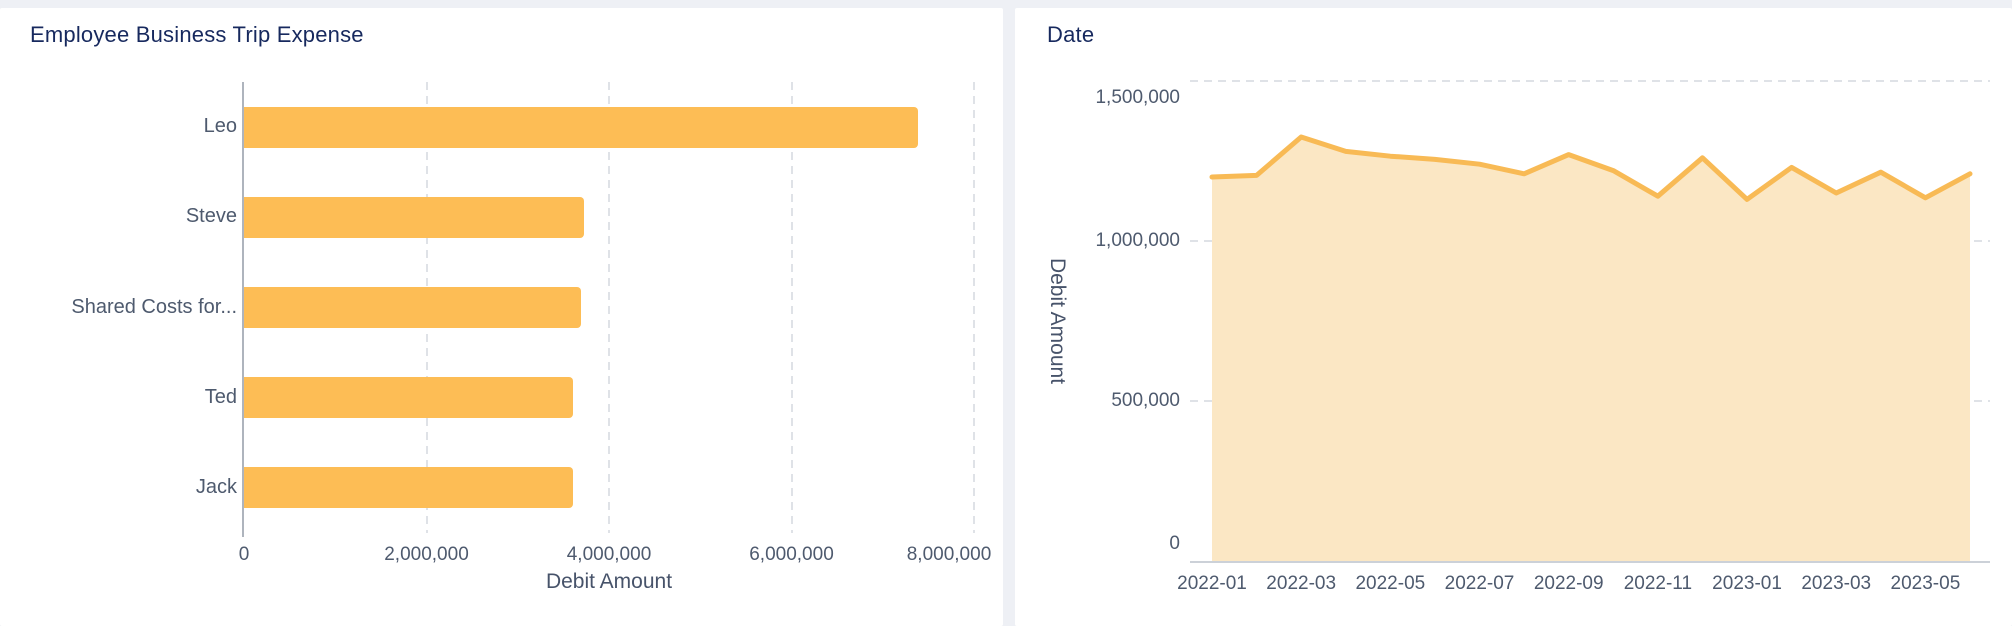 The height and width of the screenshot is (626, 2012). What do you see at coordinates (1137, 97) in the screenshot?
I see `y-tick-label: 1,500,000` at bounding box center [1137, 97].